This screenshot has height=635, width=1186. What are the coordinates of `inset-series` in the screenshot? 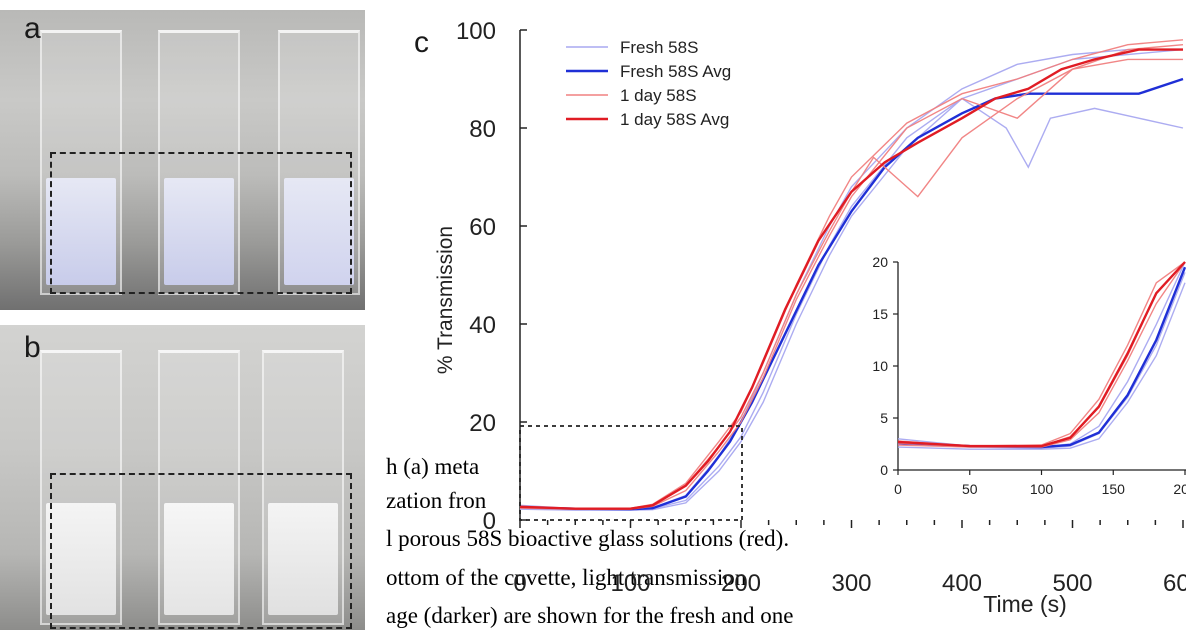 It's located at (1041, 355).